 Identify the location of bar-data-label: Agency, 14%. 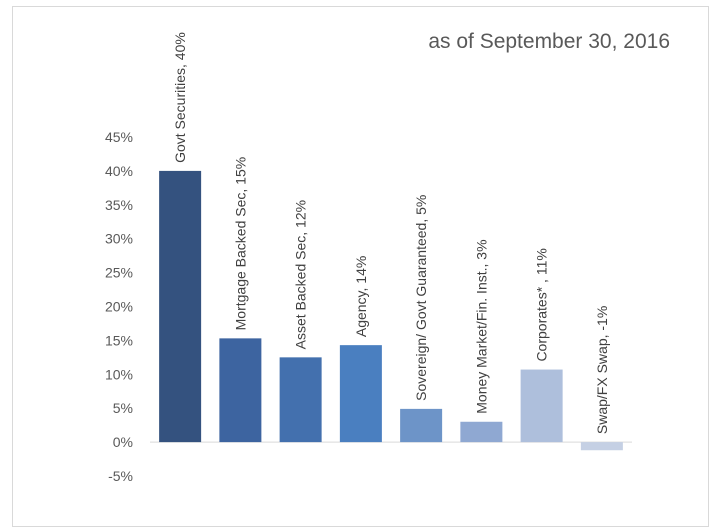
(361, 296).